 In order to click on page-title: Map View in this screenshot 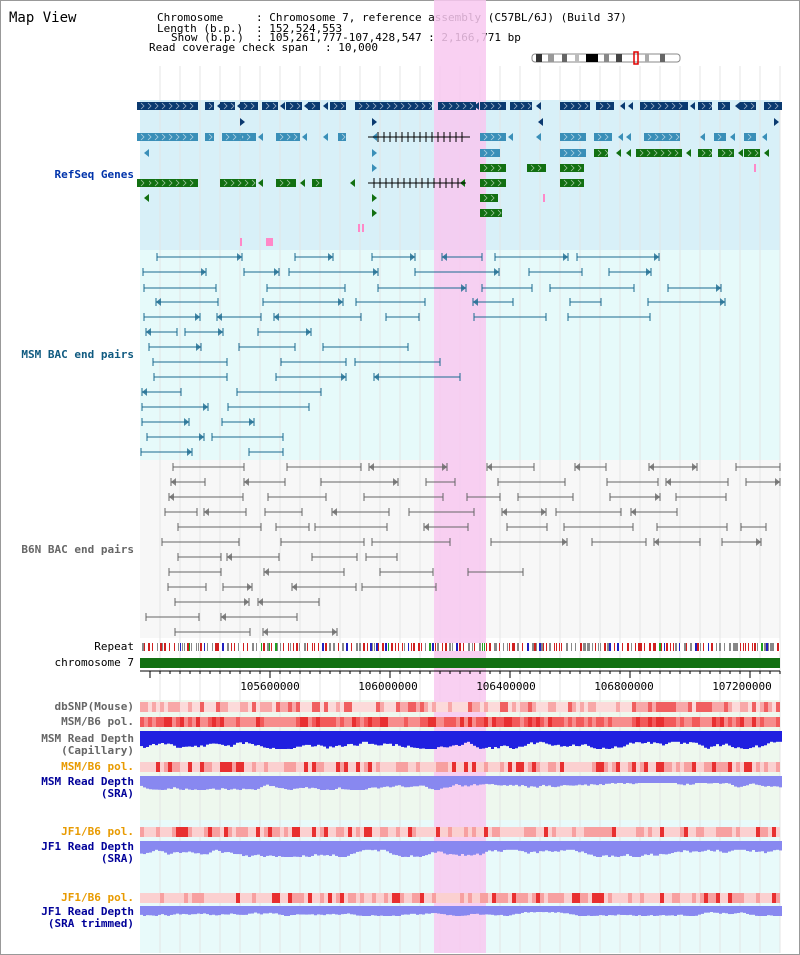, I will do `click(43, 18)`.